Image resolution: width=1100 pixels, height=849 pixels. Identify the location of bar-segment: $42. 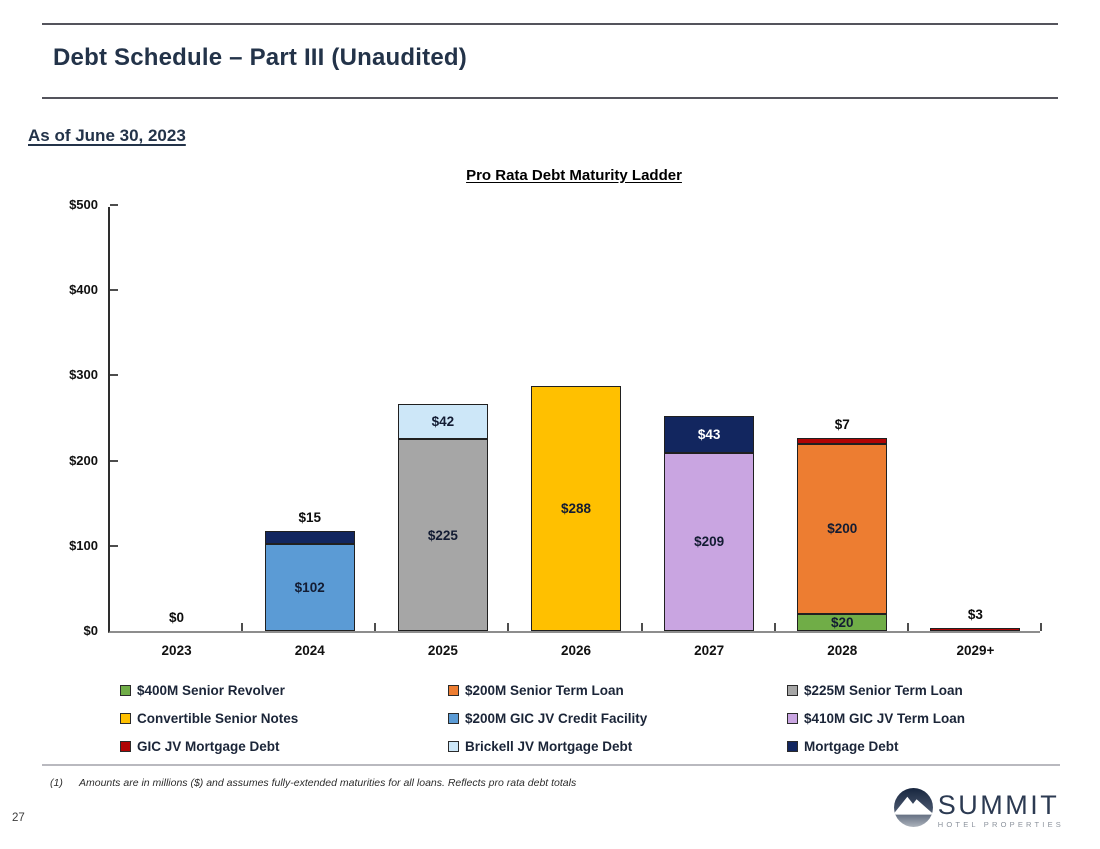
(442, 421).